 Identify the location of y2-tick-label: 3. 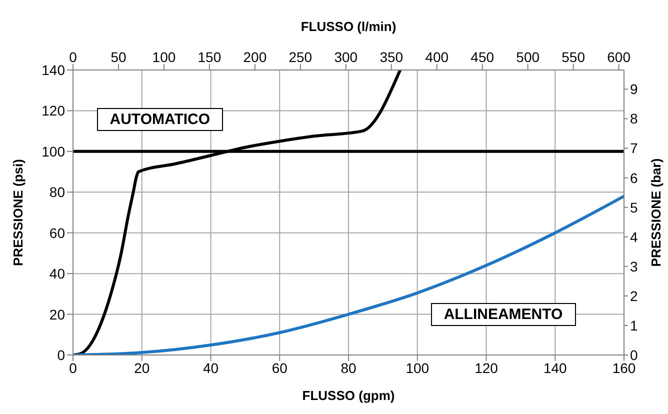
(634, 266).